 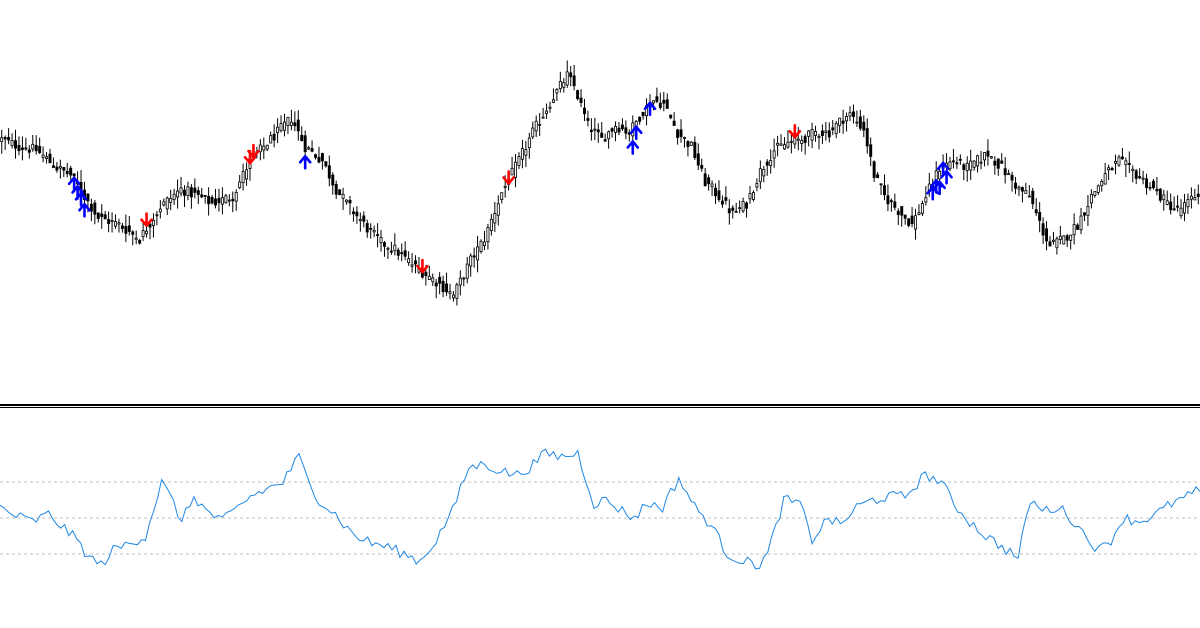 I want to click on arrow-up-icon, so click(x=939, y=188).